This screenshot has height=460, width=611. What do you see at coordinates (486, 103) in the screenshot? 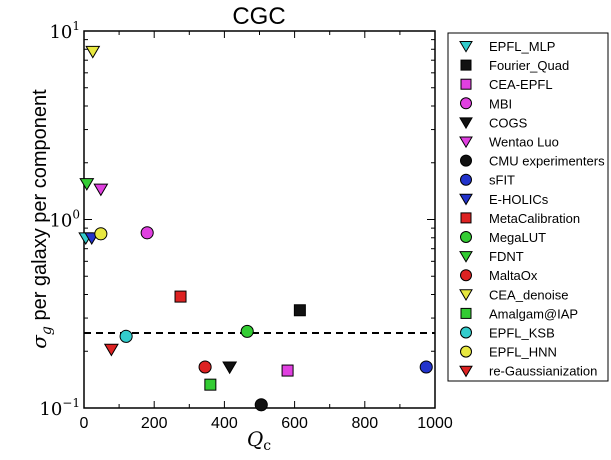
I see `legend-entry: MBI` at bounding box center [486, 103].